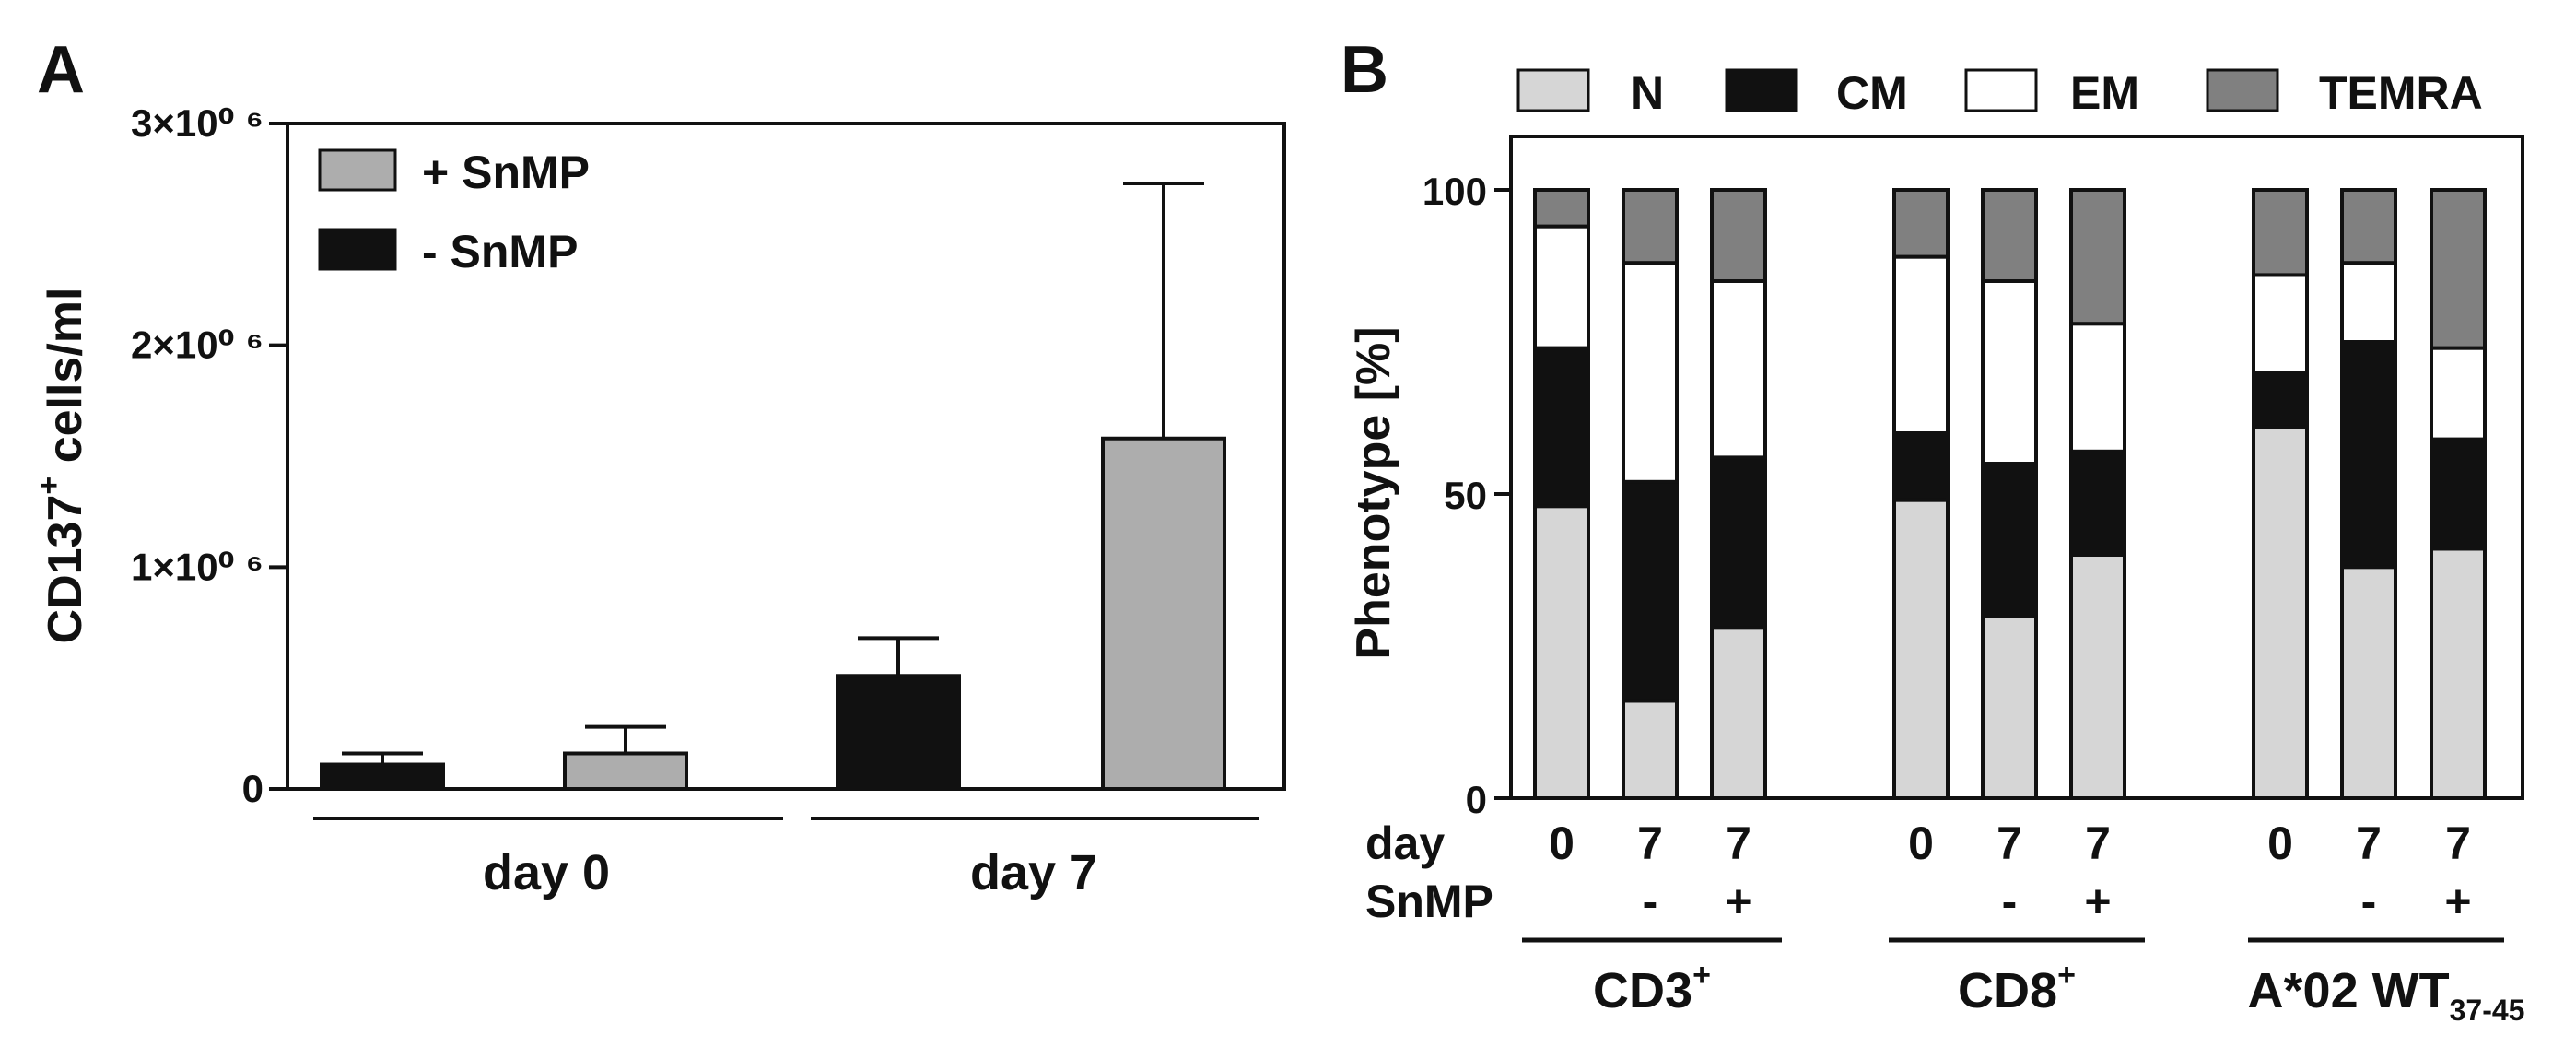  I want to click on panel-a-y-axis-title-main: CD137, so click(65, 569).